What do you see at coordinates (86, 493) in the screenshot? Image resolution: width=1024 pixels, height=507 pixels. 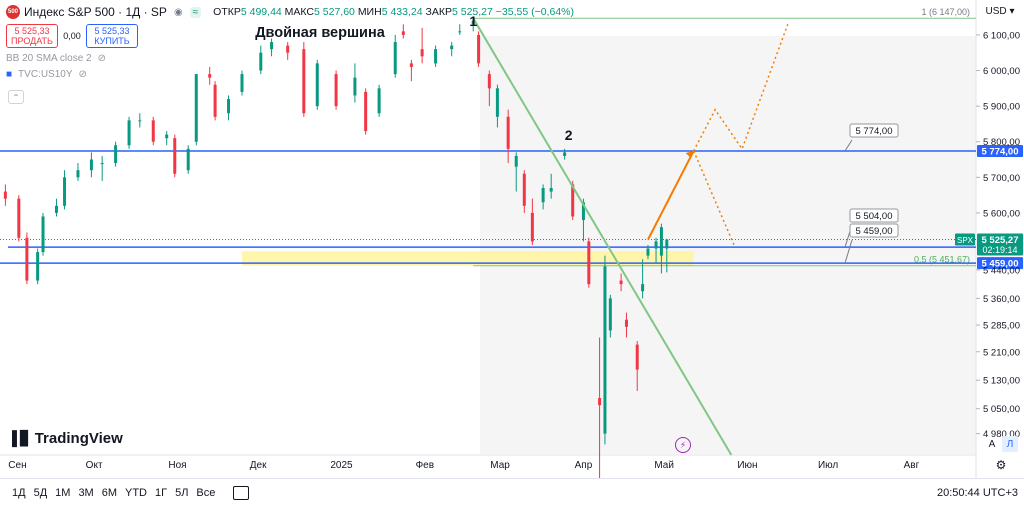 I see `timeframe-3: 3М` at bounding box center [86, 493].